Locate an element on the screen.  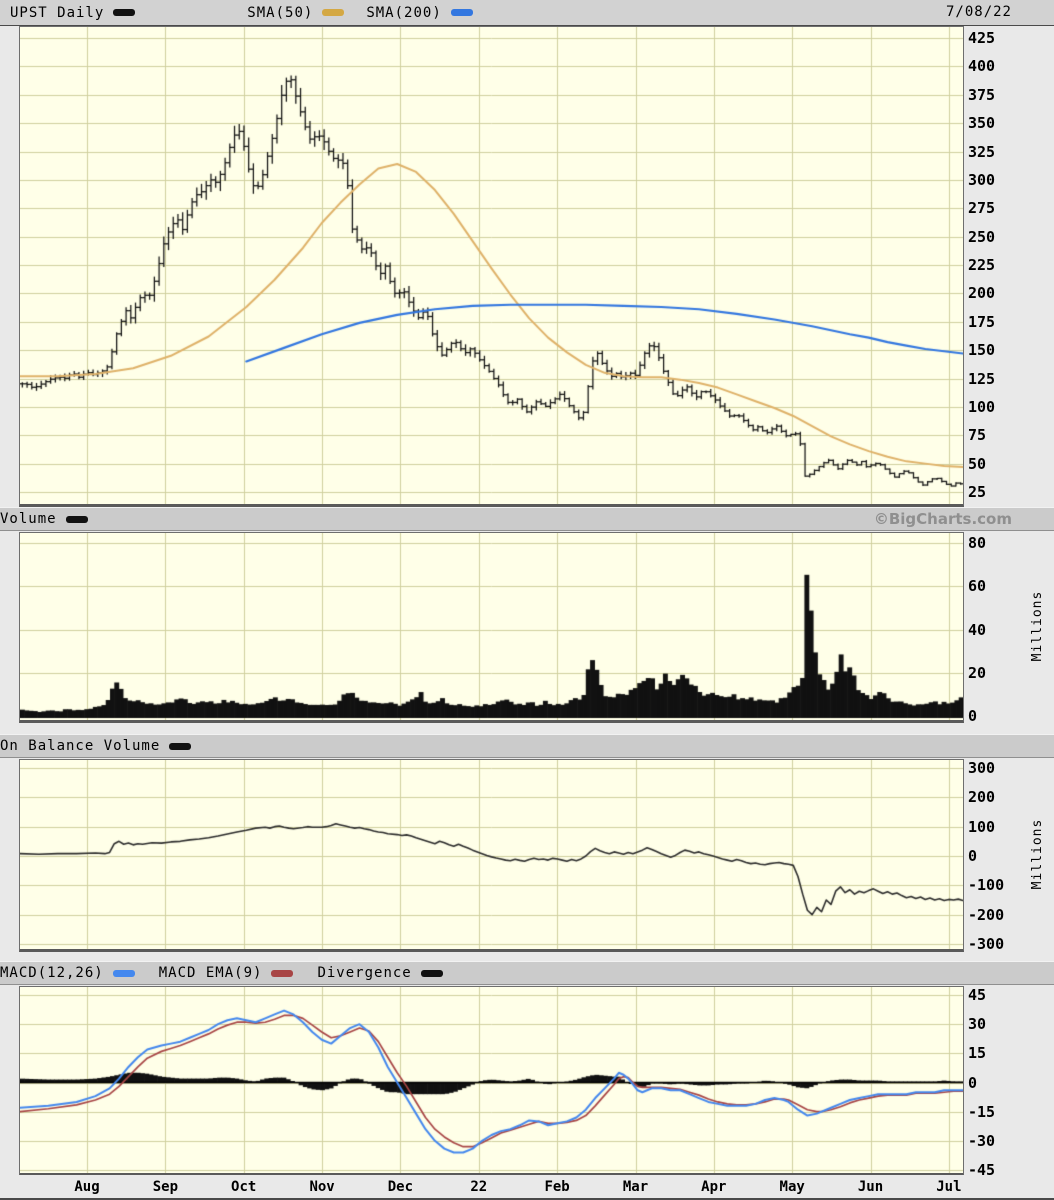
y-axis-label: 20 is located at coordinates (977, 672).